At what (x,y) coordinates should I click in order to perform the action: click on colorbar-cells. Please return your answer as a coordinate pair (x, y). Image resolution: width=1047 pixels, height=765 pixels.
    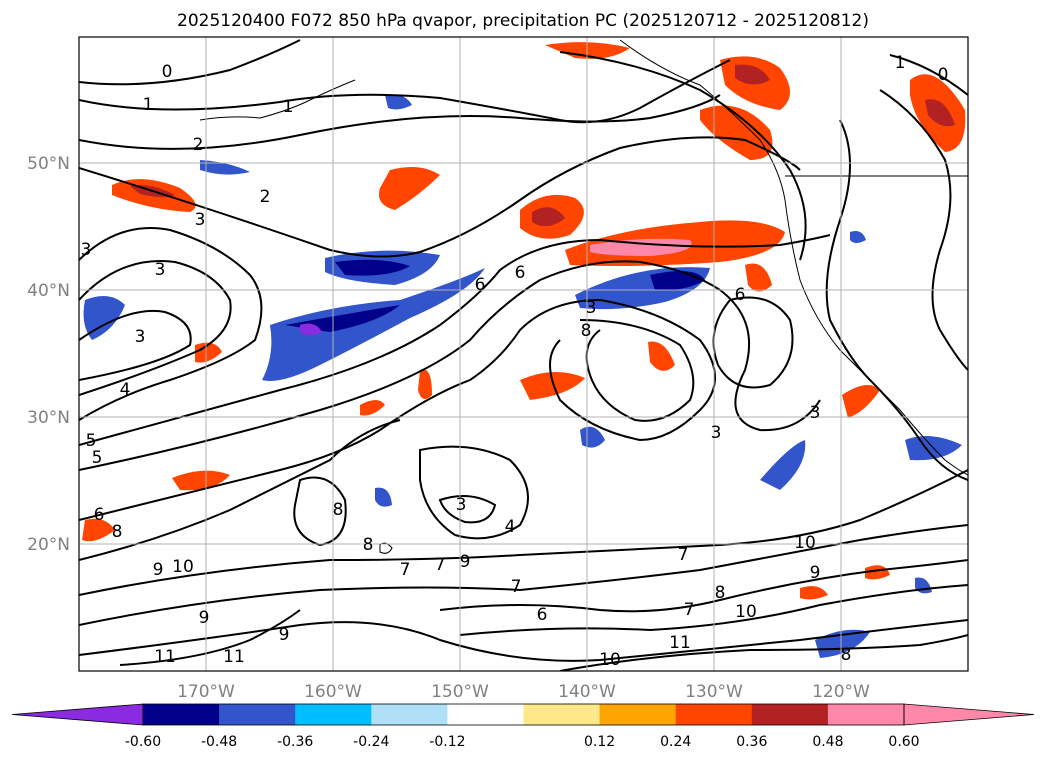
    Looking at the image, I should click on (523, 714).